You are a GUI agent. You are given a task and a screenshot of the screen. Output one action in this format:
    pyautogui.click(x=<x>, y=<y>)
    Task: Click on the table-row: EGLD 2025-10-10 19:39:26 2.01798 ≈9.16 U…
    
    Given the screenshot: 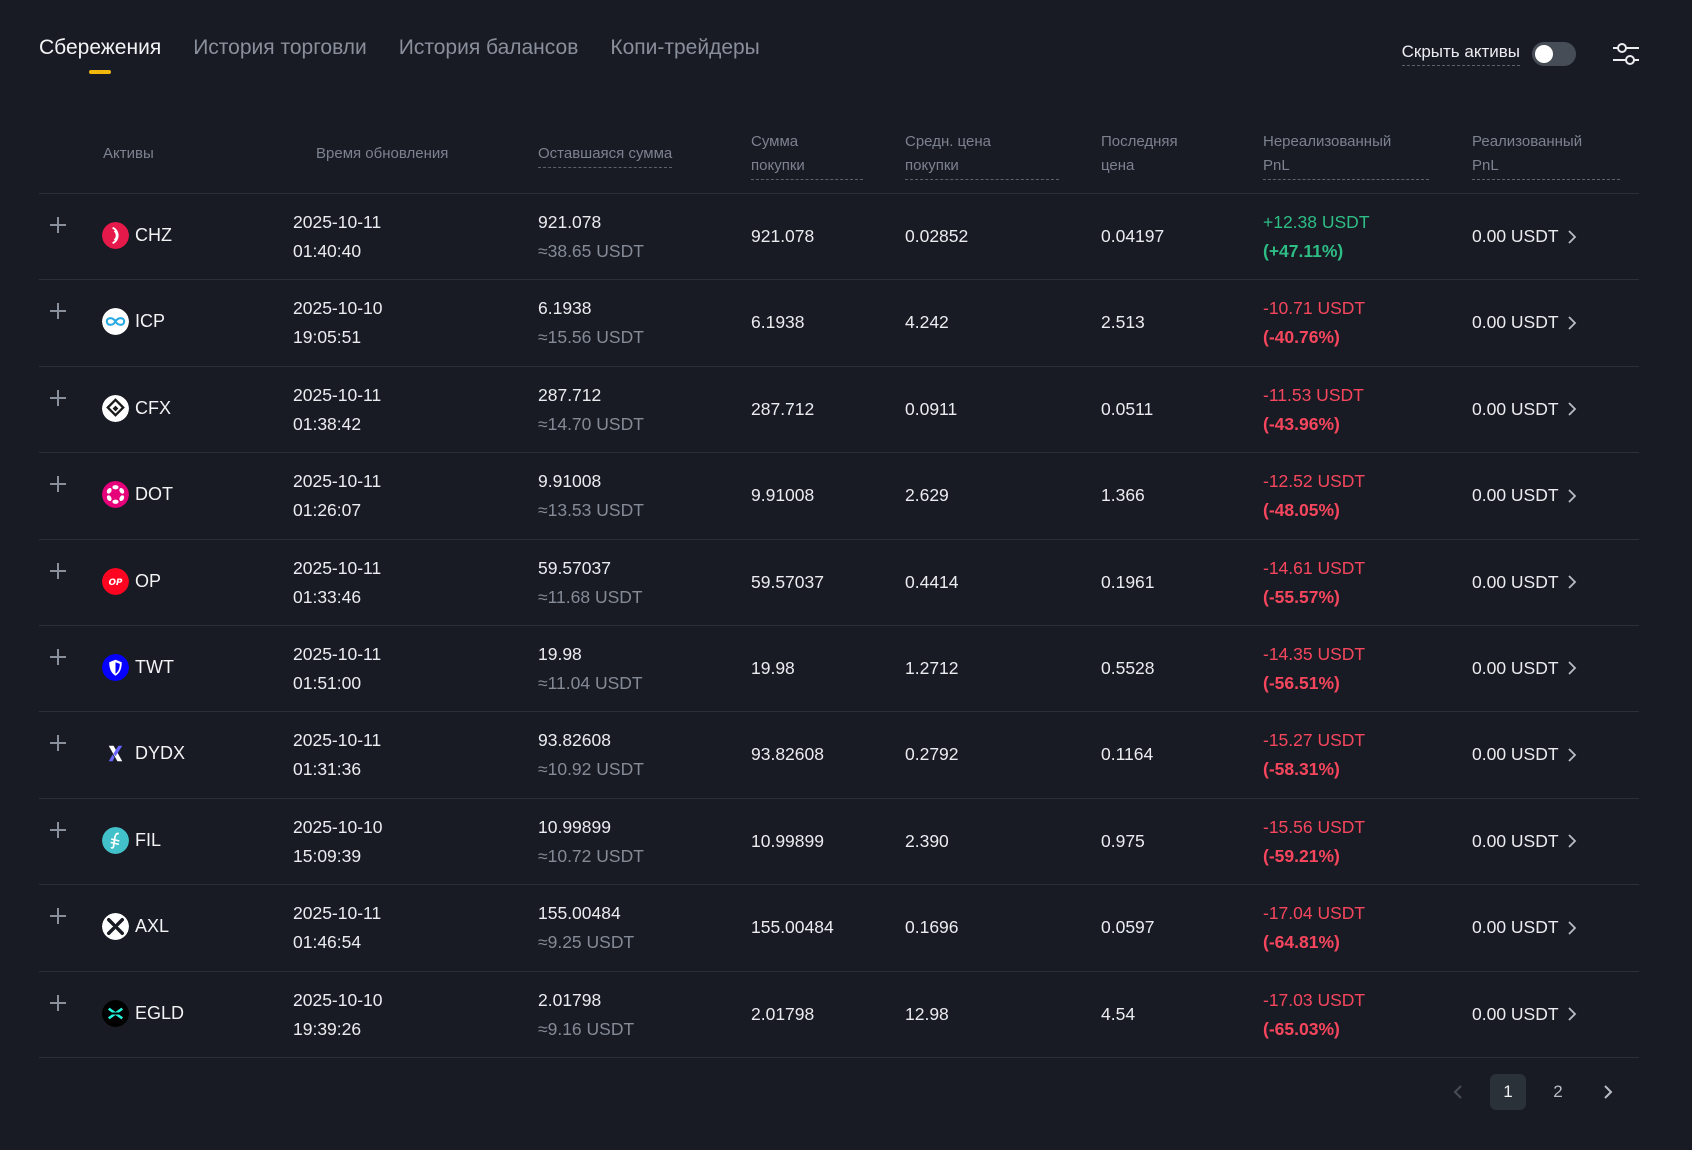 What is the action you would take?
    pyautogui.click(x=839, y=1015)
    